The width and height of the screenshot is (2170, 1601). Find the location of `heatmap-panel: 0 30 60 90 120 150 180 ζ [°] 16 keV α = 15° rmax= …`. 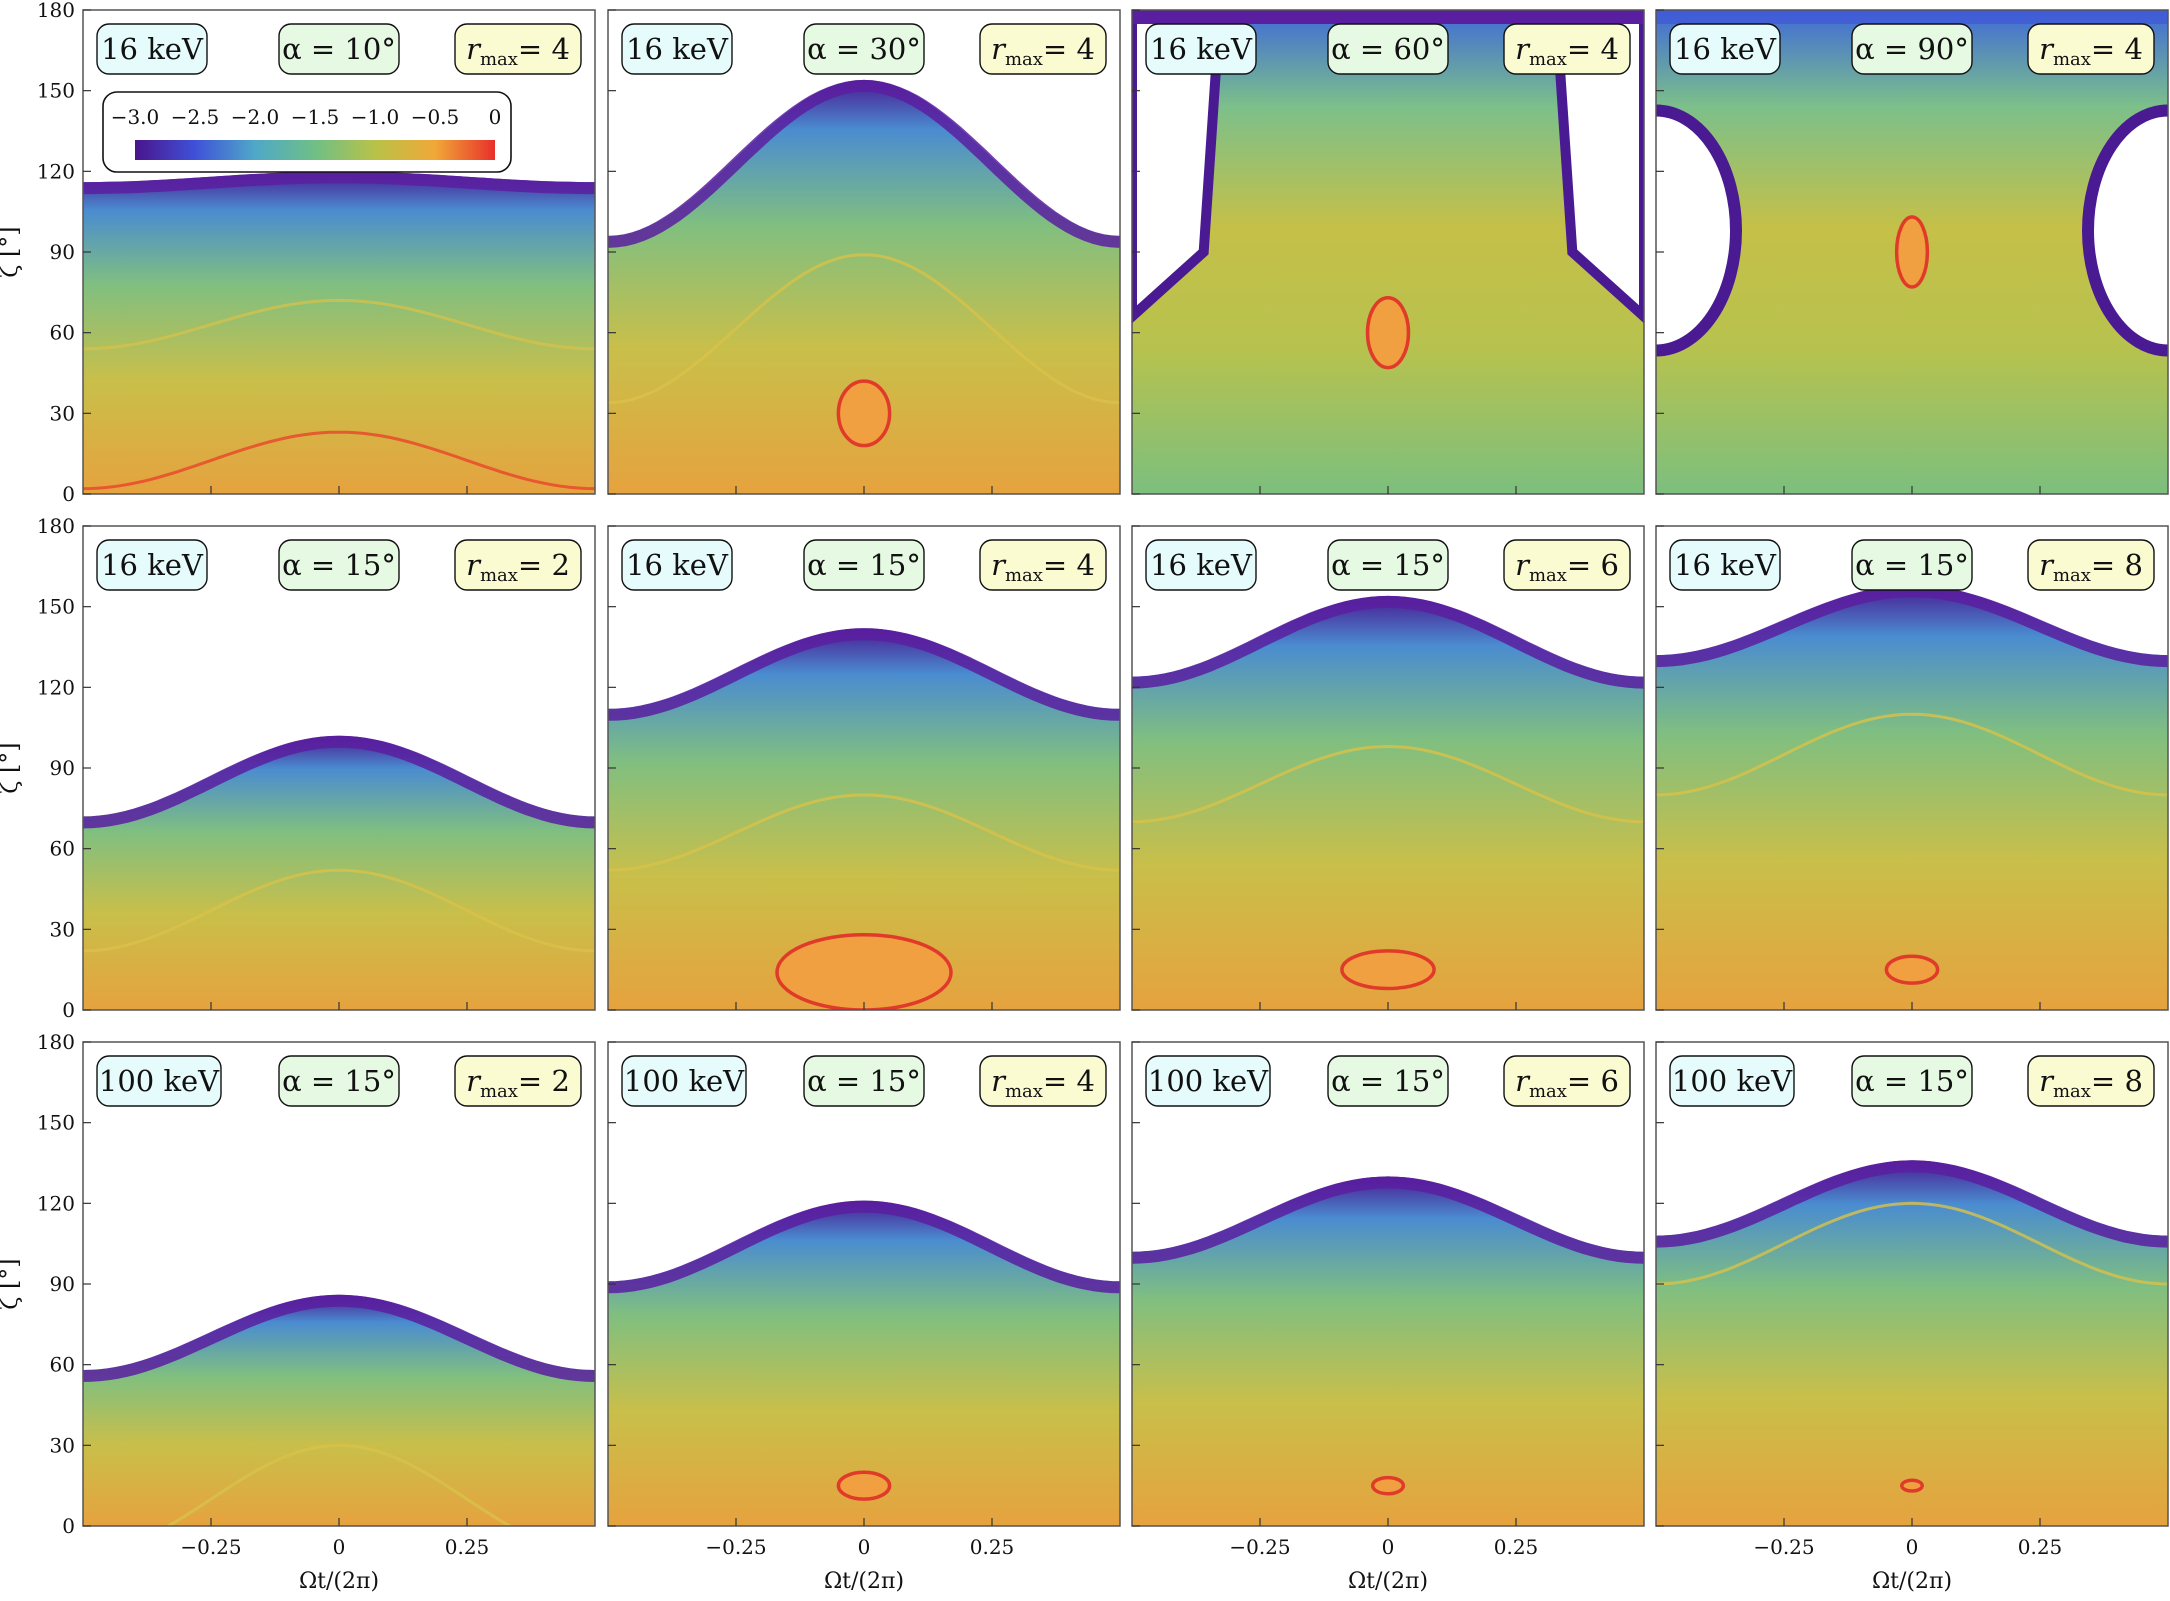

heatmap-panel: 0 30 60 90 120 150 180 ζ [°] 16 keV α = 15° rmax= … is located at coordinates (298, 768).